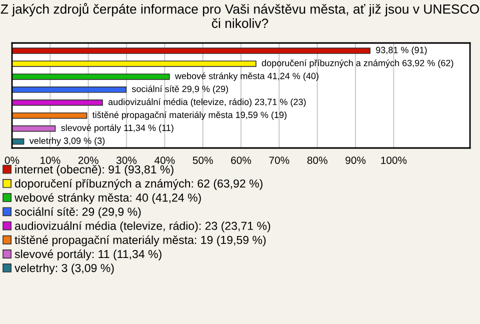  I want to click on data-label: audiovizuální média (televize, rádio) 23,71 % (23), so click(207, 102).